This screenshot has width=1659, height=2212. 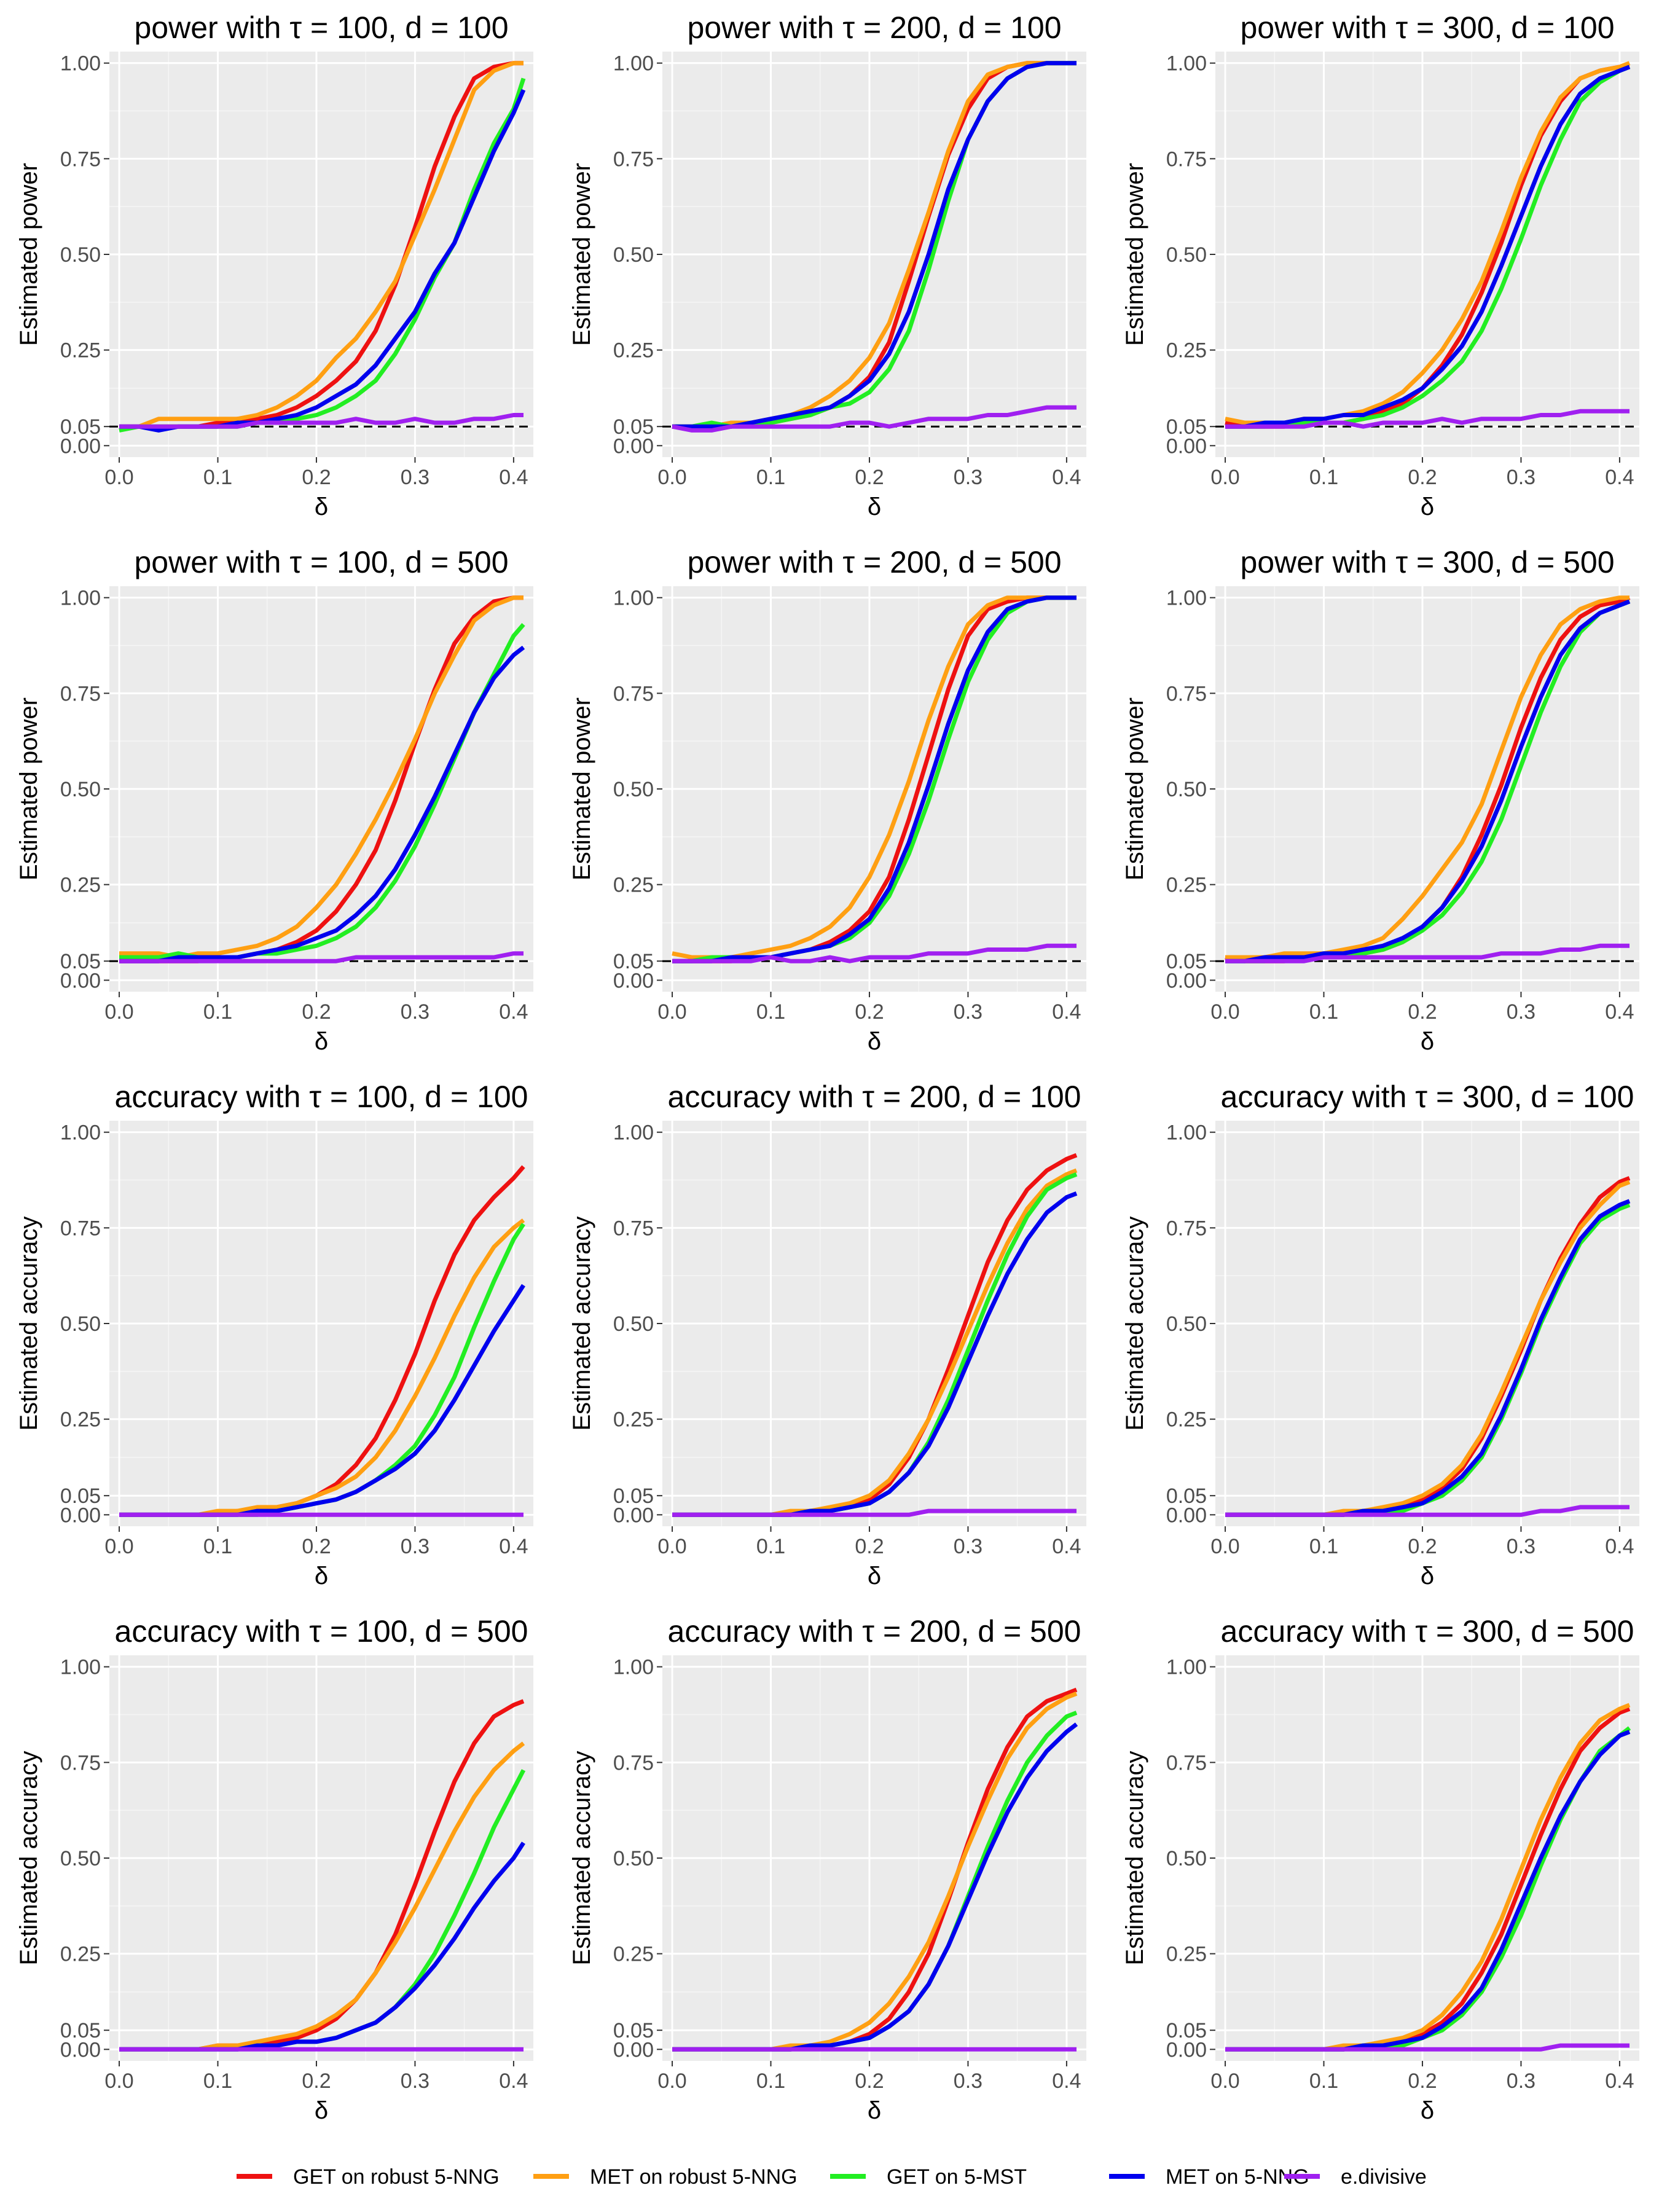 What do you see at coordinates (874, 562) in the screenshot?
I see `panel-title: power with τ = 200, d = 500` at bounding box center [874, 562].